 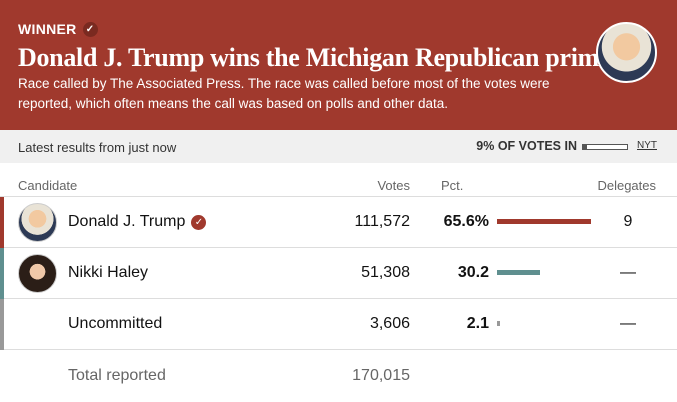 I want to click on winner-photo, so click(x=626, y=52).